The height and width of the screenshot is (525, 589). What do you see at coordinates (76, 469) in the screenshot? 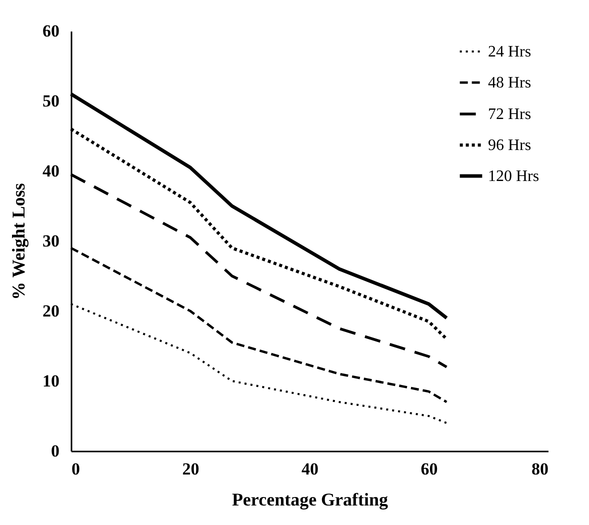
I see `x-tick-label: 0` at bounding box center [76, 469].